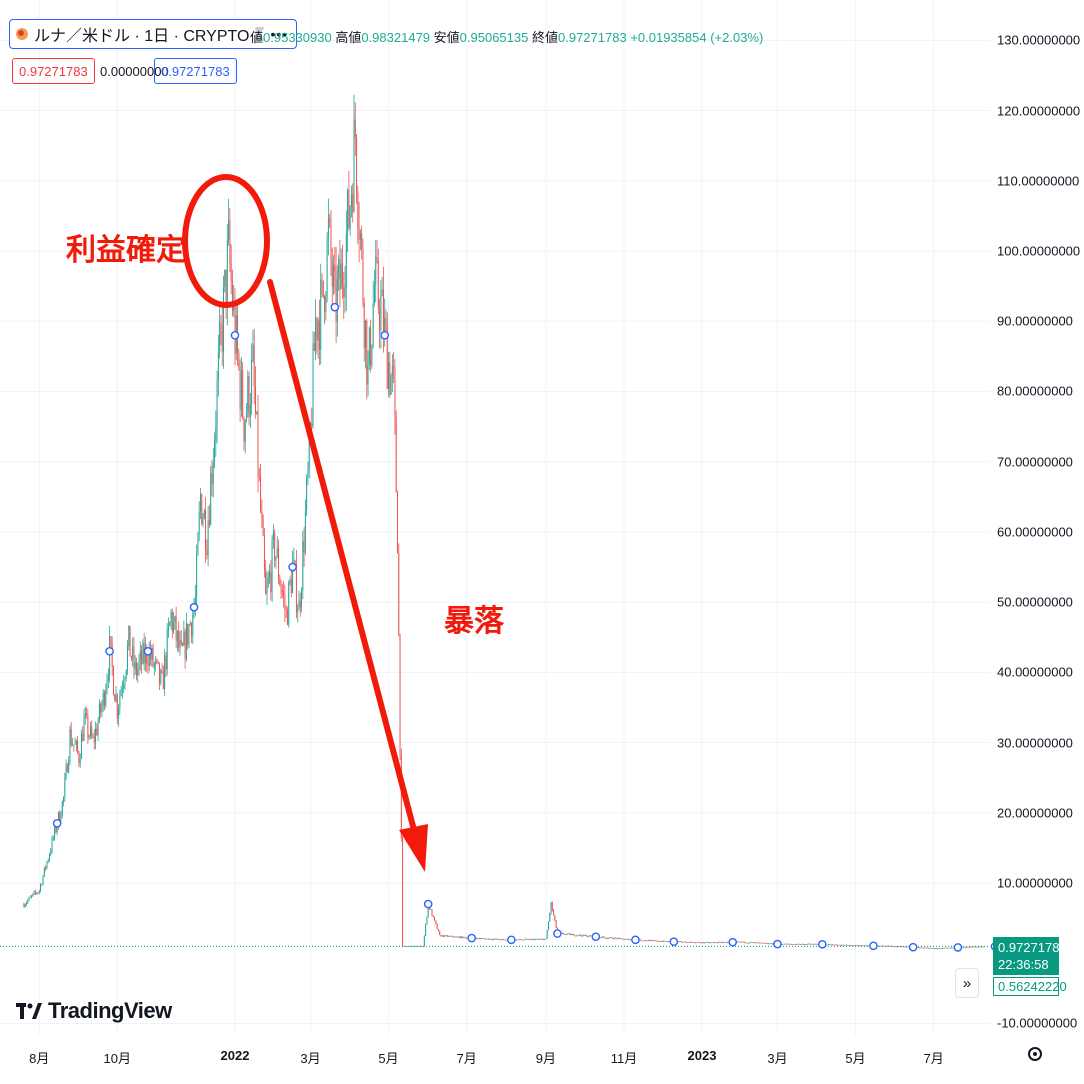 Image resolution: width=1084 pixels, height=1084 pixels. Describe the element at coordinates (967, 983) in the screenshot. I see `scroll-to-realtime-button: »` at that location.